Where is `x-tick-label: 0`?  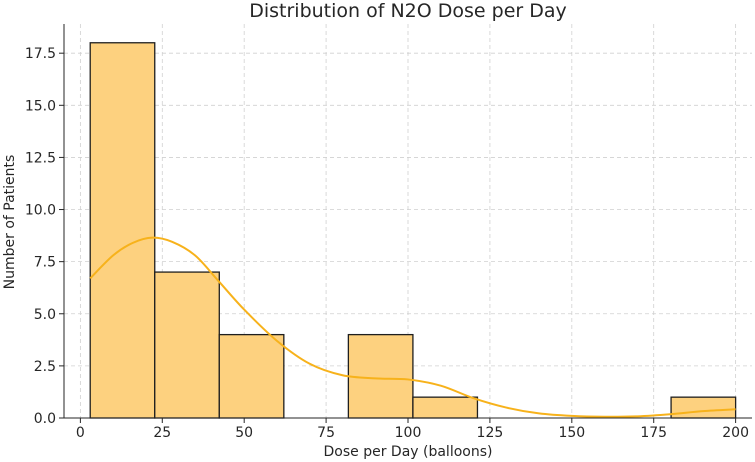 x-tick-label: 0 is located at coordinates (80, 433).